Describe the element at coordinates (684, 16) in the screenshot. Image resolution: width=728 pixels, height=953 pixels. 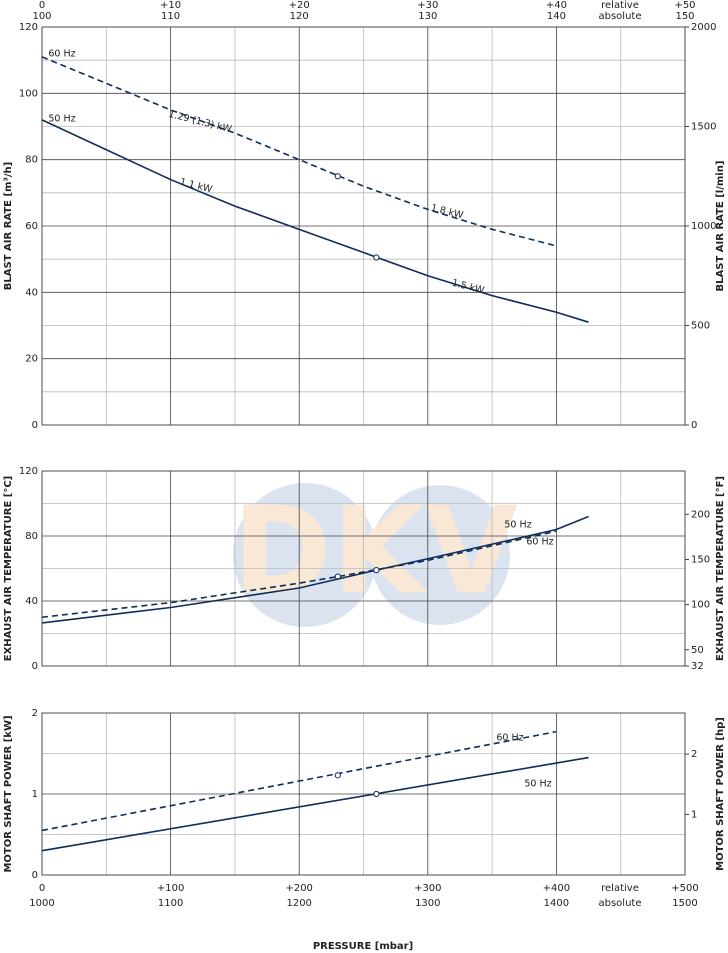
I see `top-abs-tick-label: 150` at that location.